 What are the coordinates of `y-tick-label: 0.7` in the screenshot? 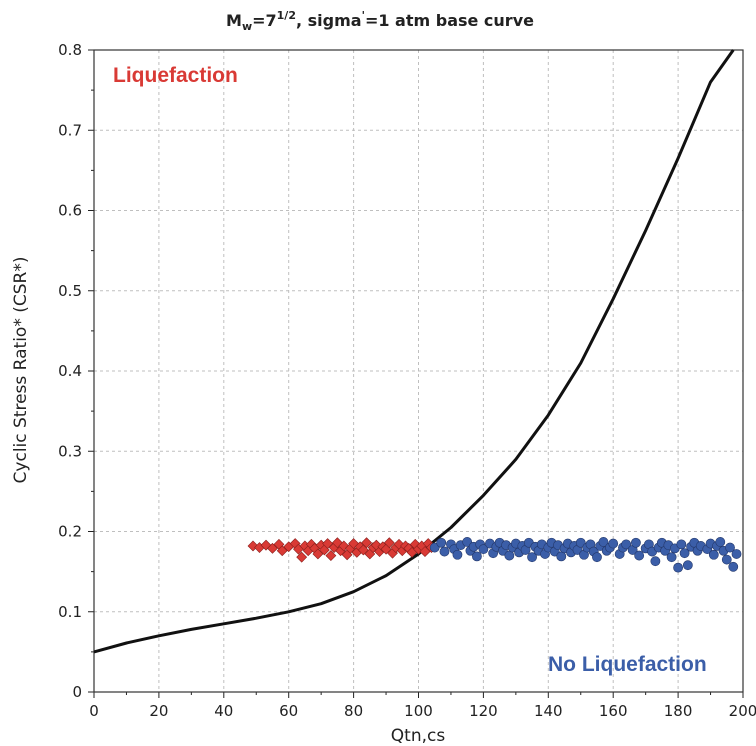 It's located at (70, 130).